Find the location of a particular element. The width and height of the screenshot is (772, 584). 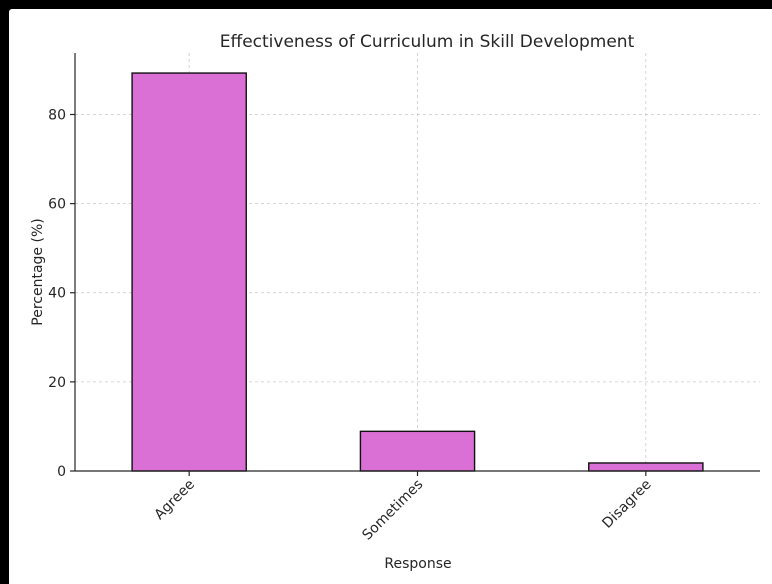

y-tick-label: 40 is located at coordinates (57, 294).